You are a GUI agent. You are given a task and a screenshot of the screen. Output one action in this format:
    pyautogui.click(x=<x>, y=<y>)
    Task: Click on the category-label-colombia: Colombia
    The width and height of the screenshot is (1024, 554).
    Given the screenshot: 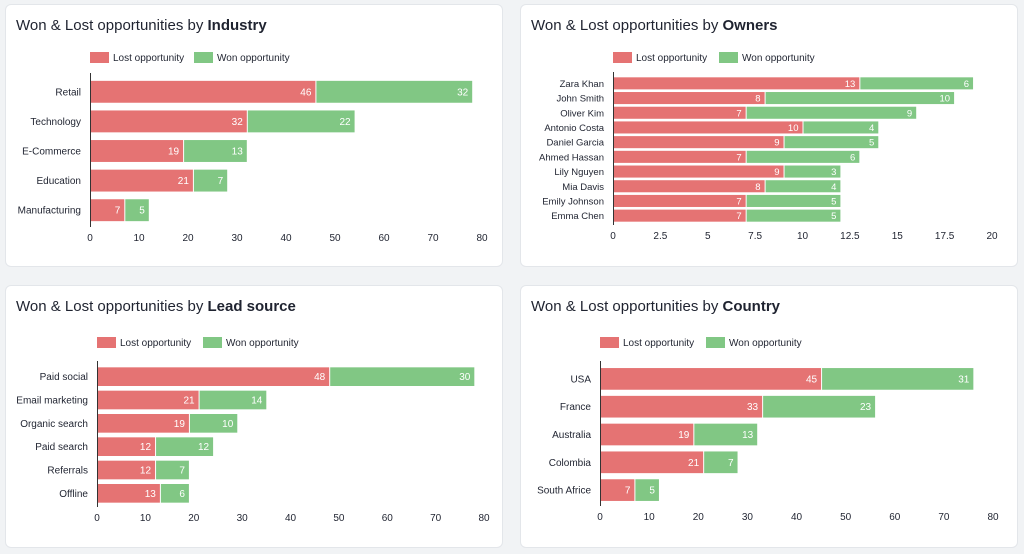 What is the action you would take?
    pyautogui.click(x=570, y=463)
    